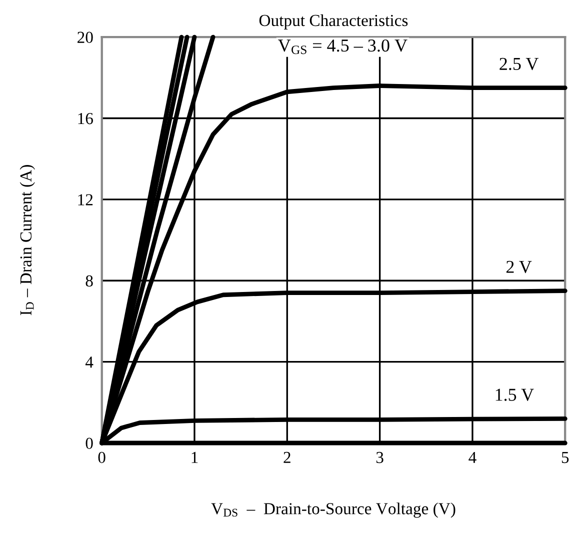 The image size is (572, 537). Describe the element at coordinates (287, 457) in the screenshot. I see `x-tick-label: 2` at that location.